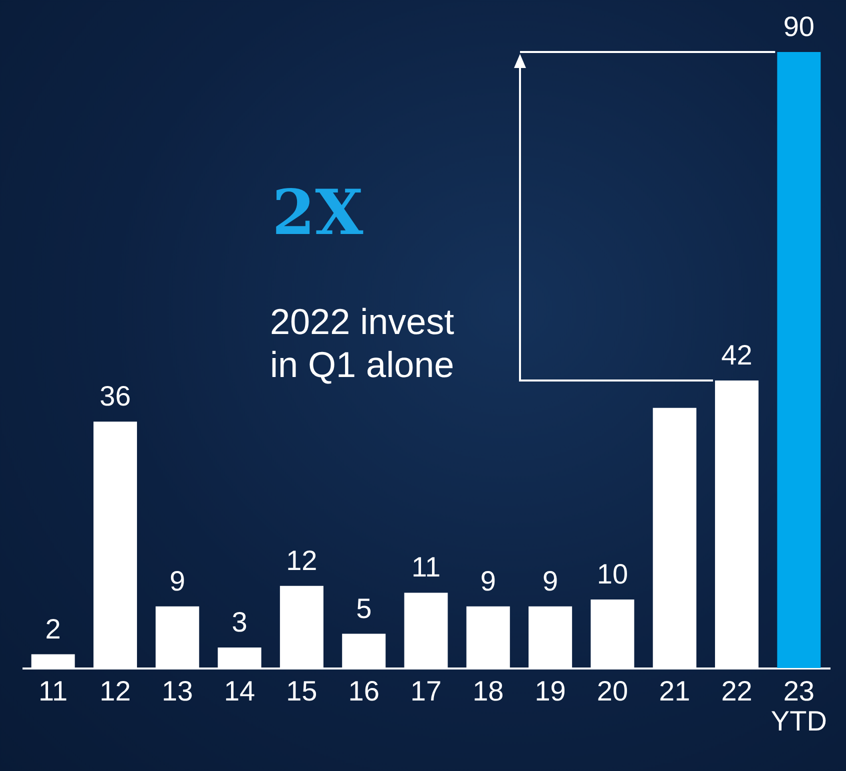 The height and width of the screenshot is (771, 846). I want to click on x-tick-label: 21, so click(674, 691).